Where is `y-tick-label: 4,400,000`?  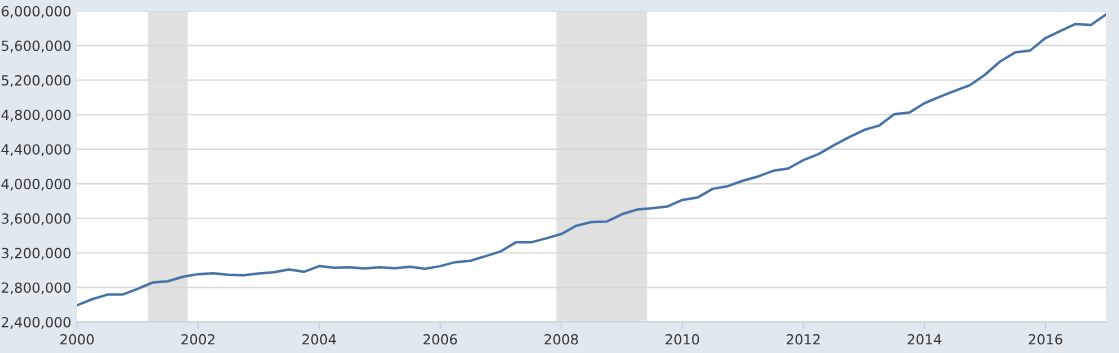
y-tick-label: 4,400,000 is located at coordinates (36, 150).